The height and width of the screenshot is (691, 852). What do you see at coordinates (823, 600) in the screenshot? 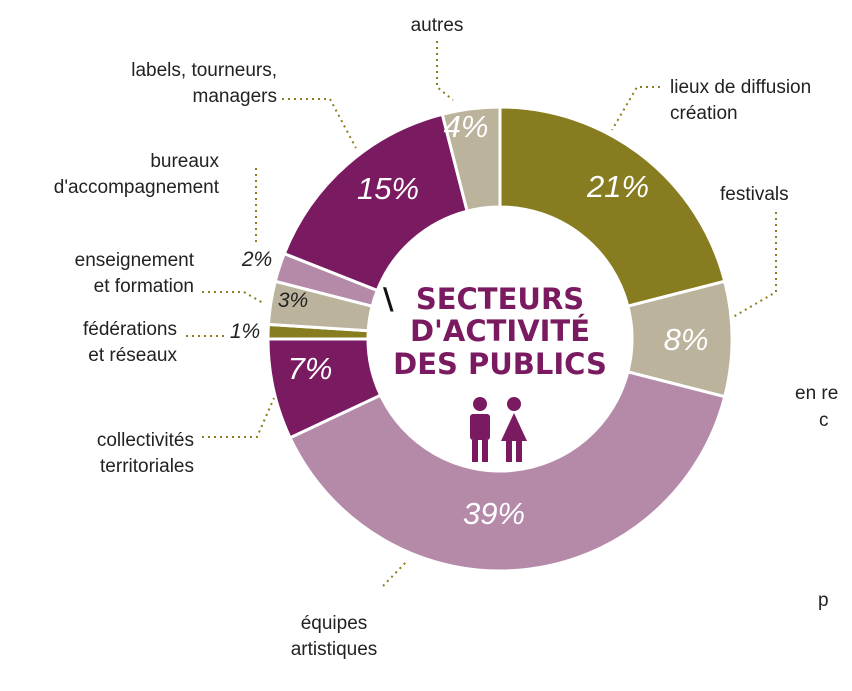
I see `clipped-label-p: p` at bounding box center [823, 600].